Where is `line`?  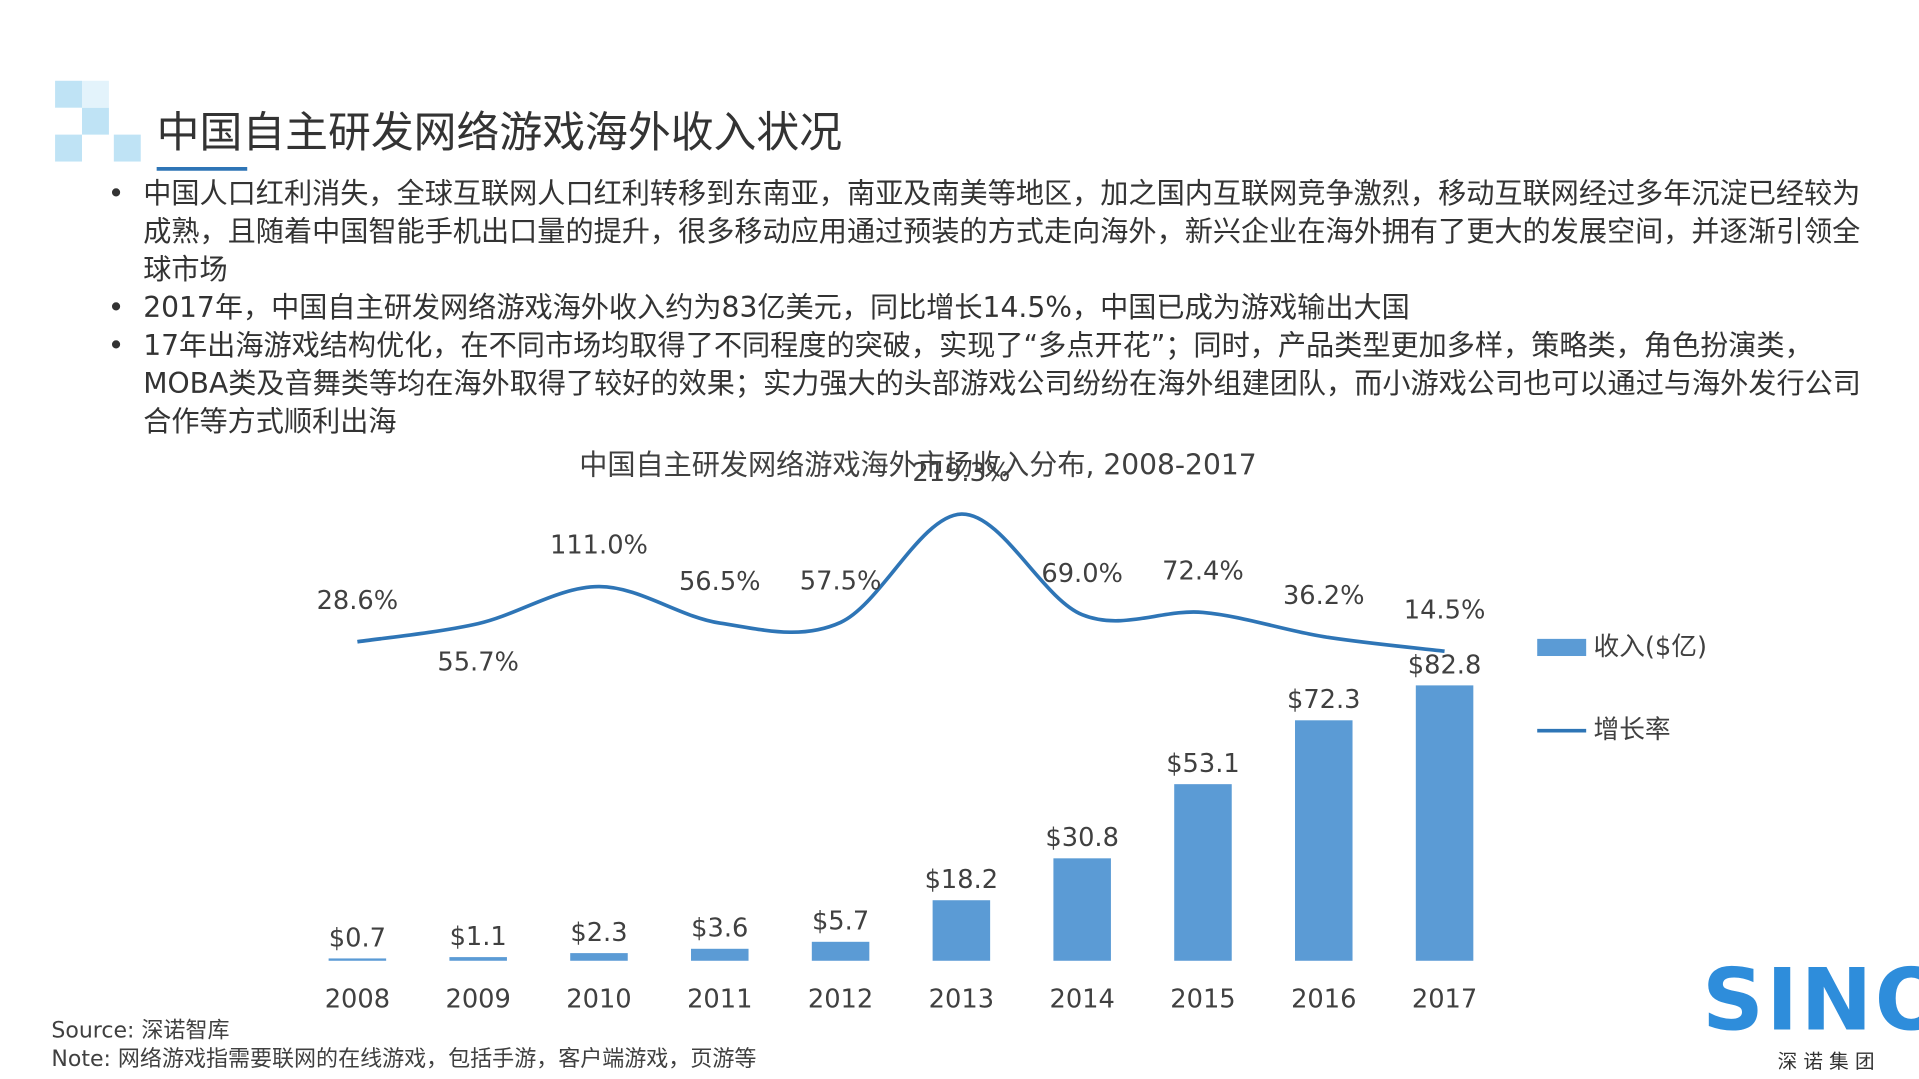 line is located at coordinates (901, 583).